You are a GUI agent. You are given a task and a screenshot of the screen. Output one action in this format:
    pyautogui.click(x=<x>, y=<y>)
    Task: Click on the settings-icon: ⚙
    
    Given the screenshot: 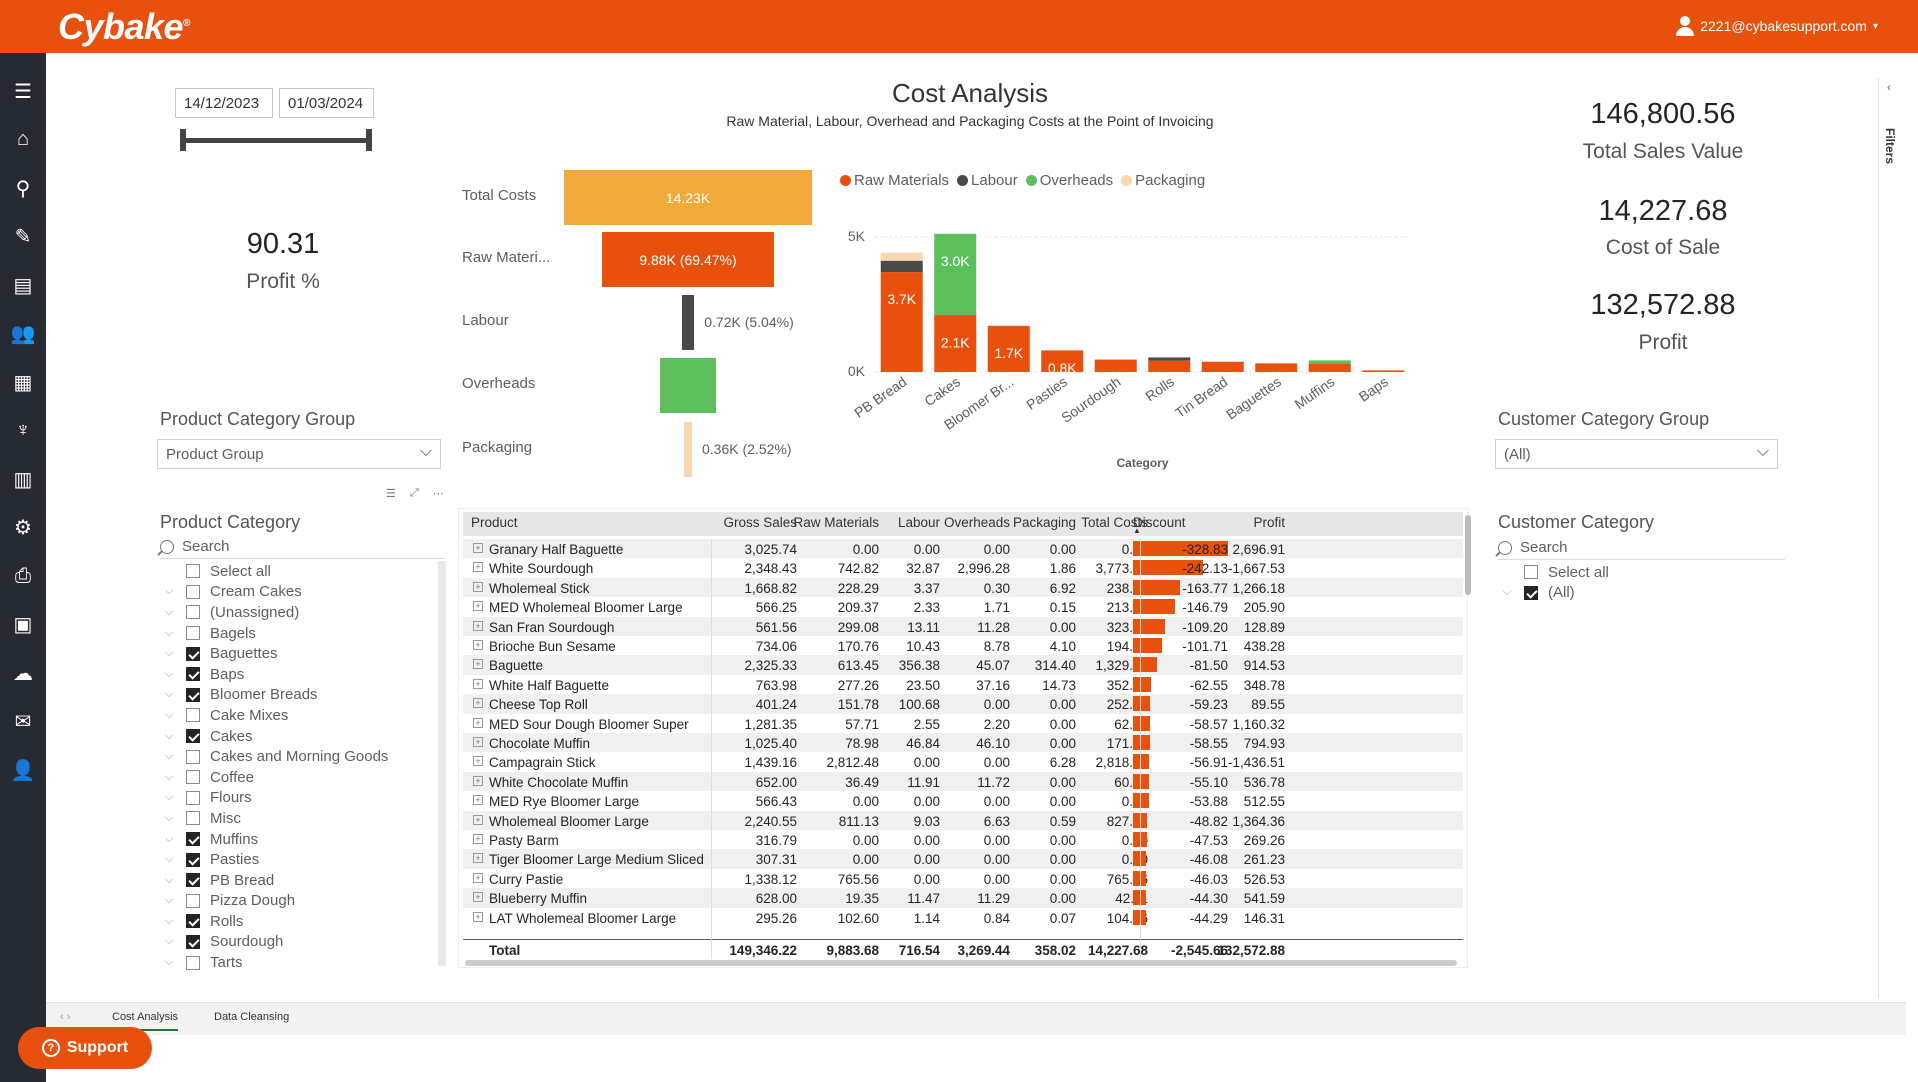 What is the action you would take?
    pyautogui.click(x=23, y=528)
    